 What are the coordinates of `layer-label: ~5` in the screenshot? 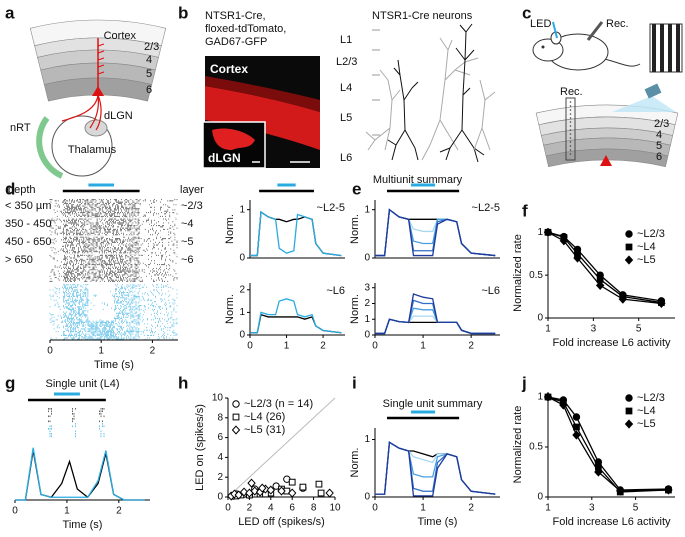 It's located at (187, 242).